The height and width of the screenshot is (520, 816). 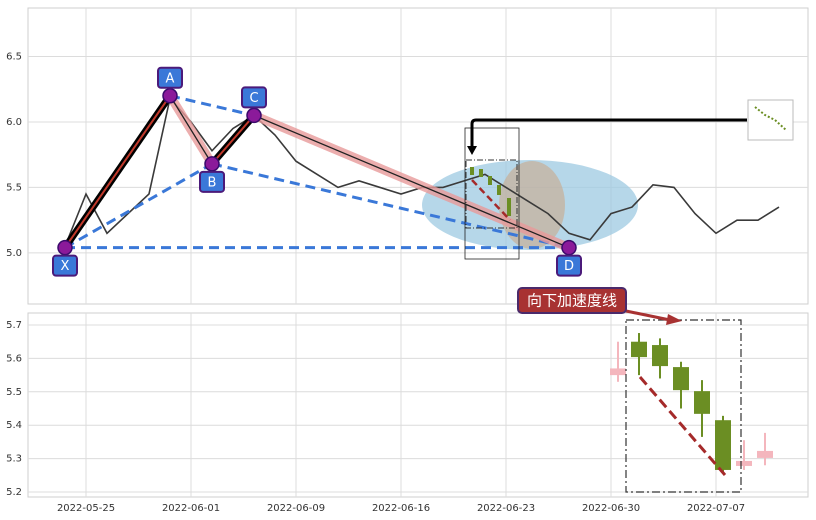 What do you see at coordinates (611, 508) in the screenshot?
I see `x-tick-label: 2022-06-30` at bounding box center [611, 508].